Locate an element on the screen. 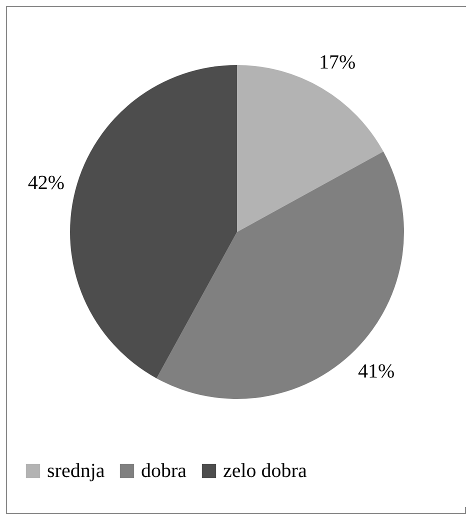 Image resolution: width=475 pixels, height=522 pixels. data-label: 17% is located at coordinates (337, 62).